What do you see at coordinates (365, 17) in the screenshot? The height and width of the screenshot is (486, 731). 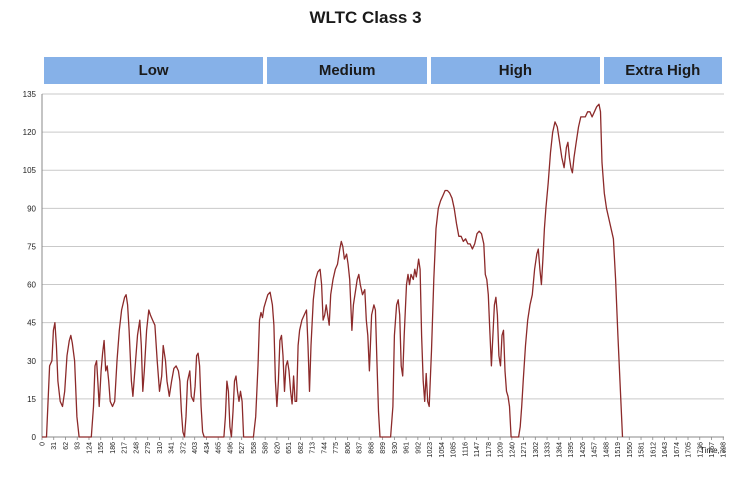 I see `chart-title: WLTC Class 3` at bounding box center [365, 17].